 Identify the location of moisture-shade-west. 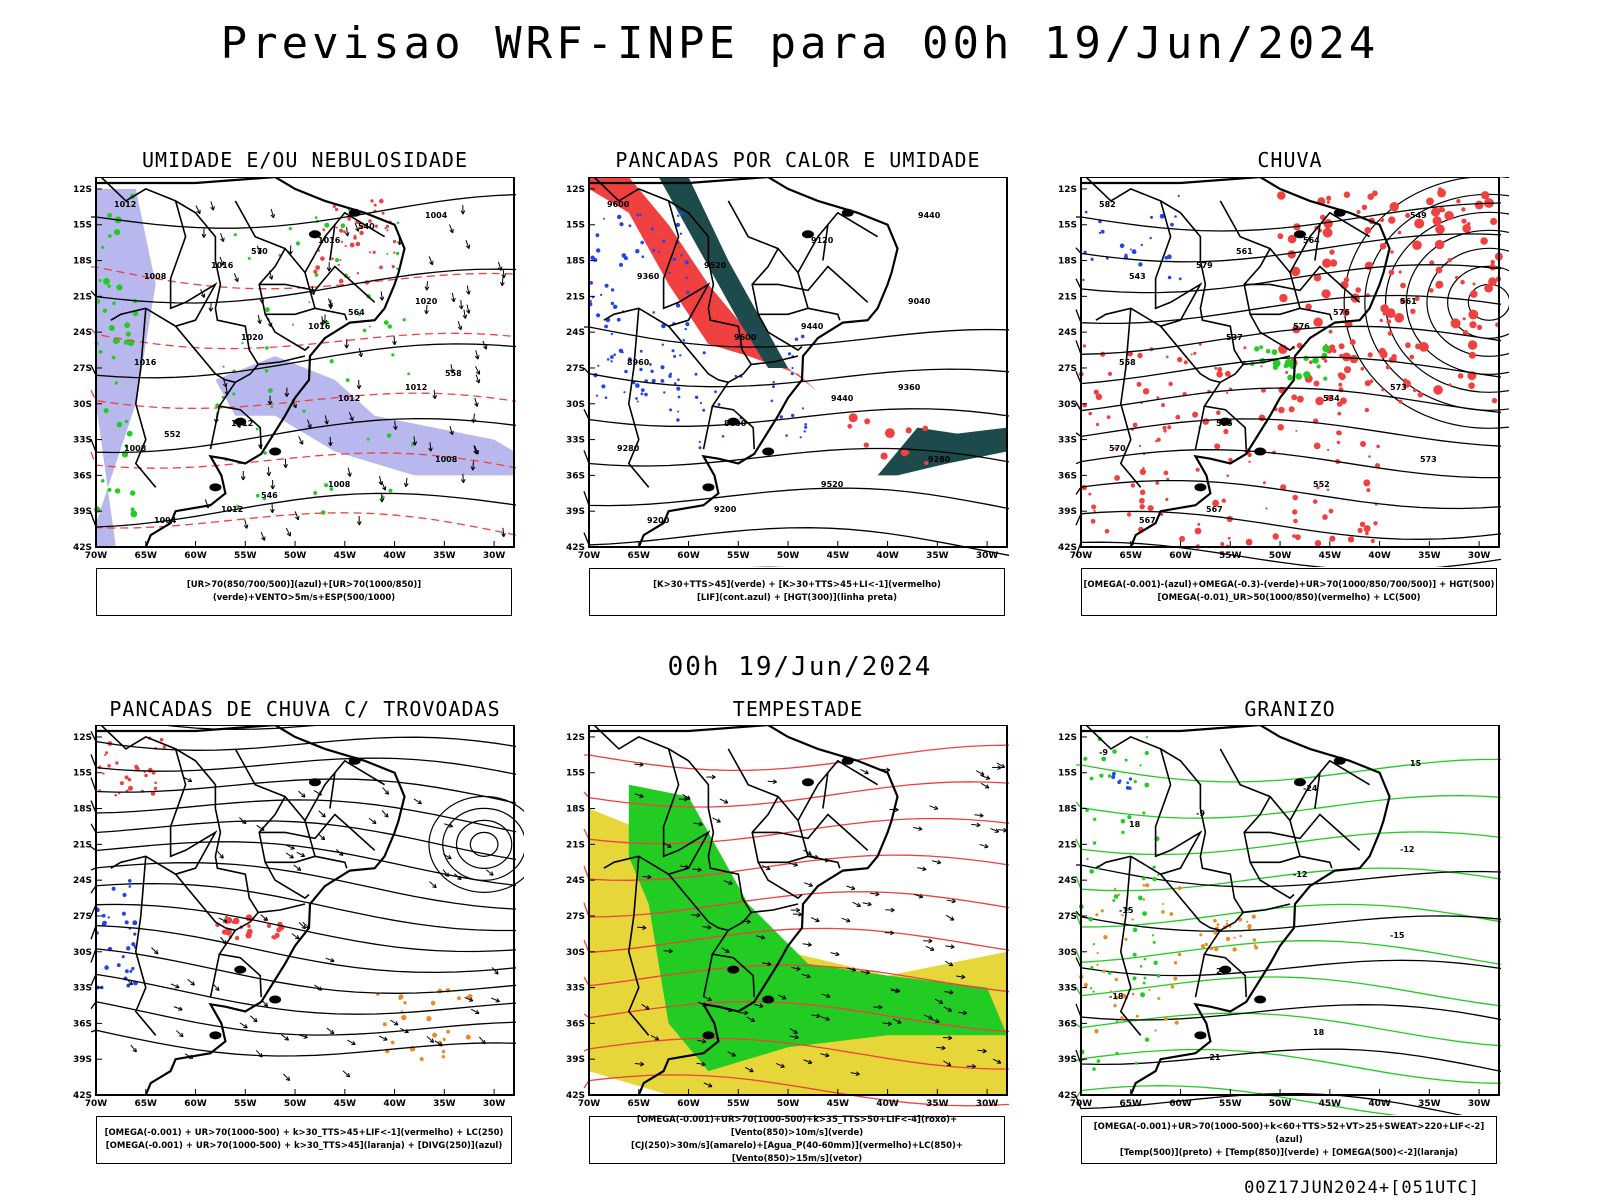
(126, 367).